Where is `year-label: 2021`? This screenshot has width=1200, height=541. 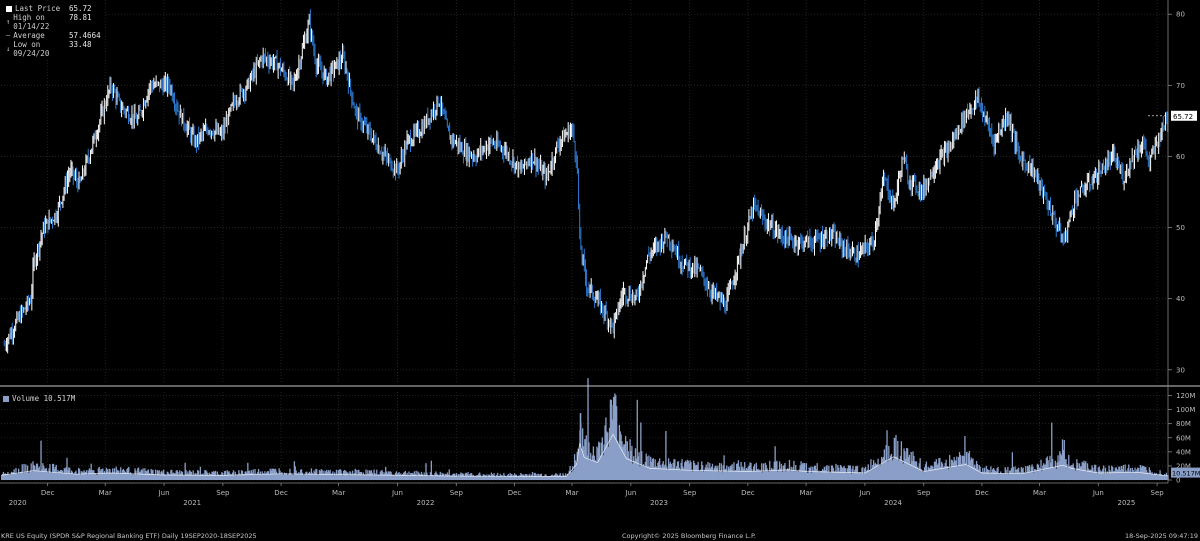 year-label: 2021 is located at coordinates (192, 503).